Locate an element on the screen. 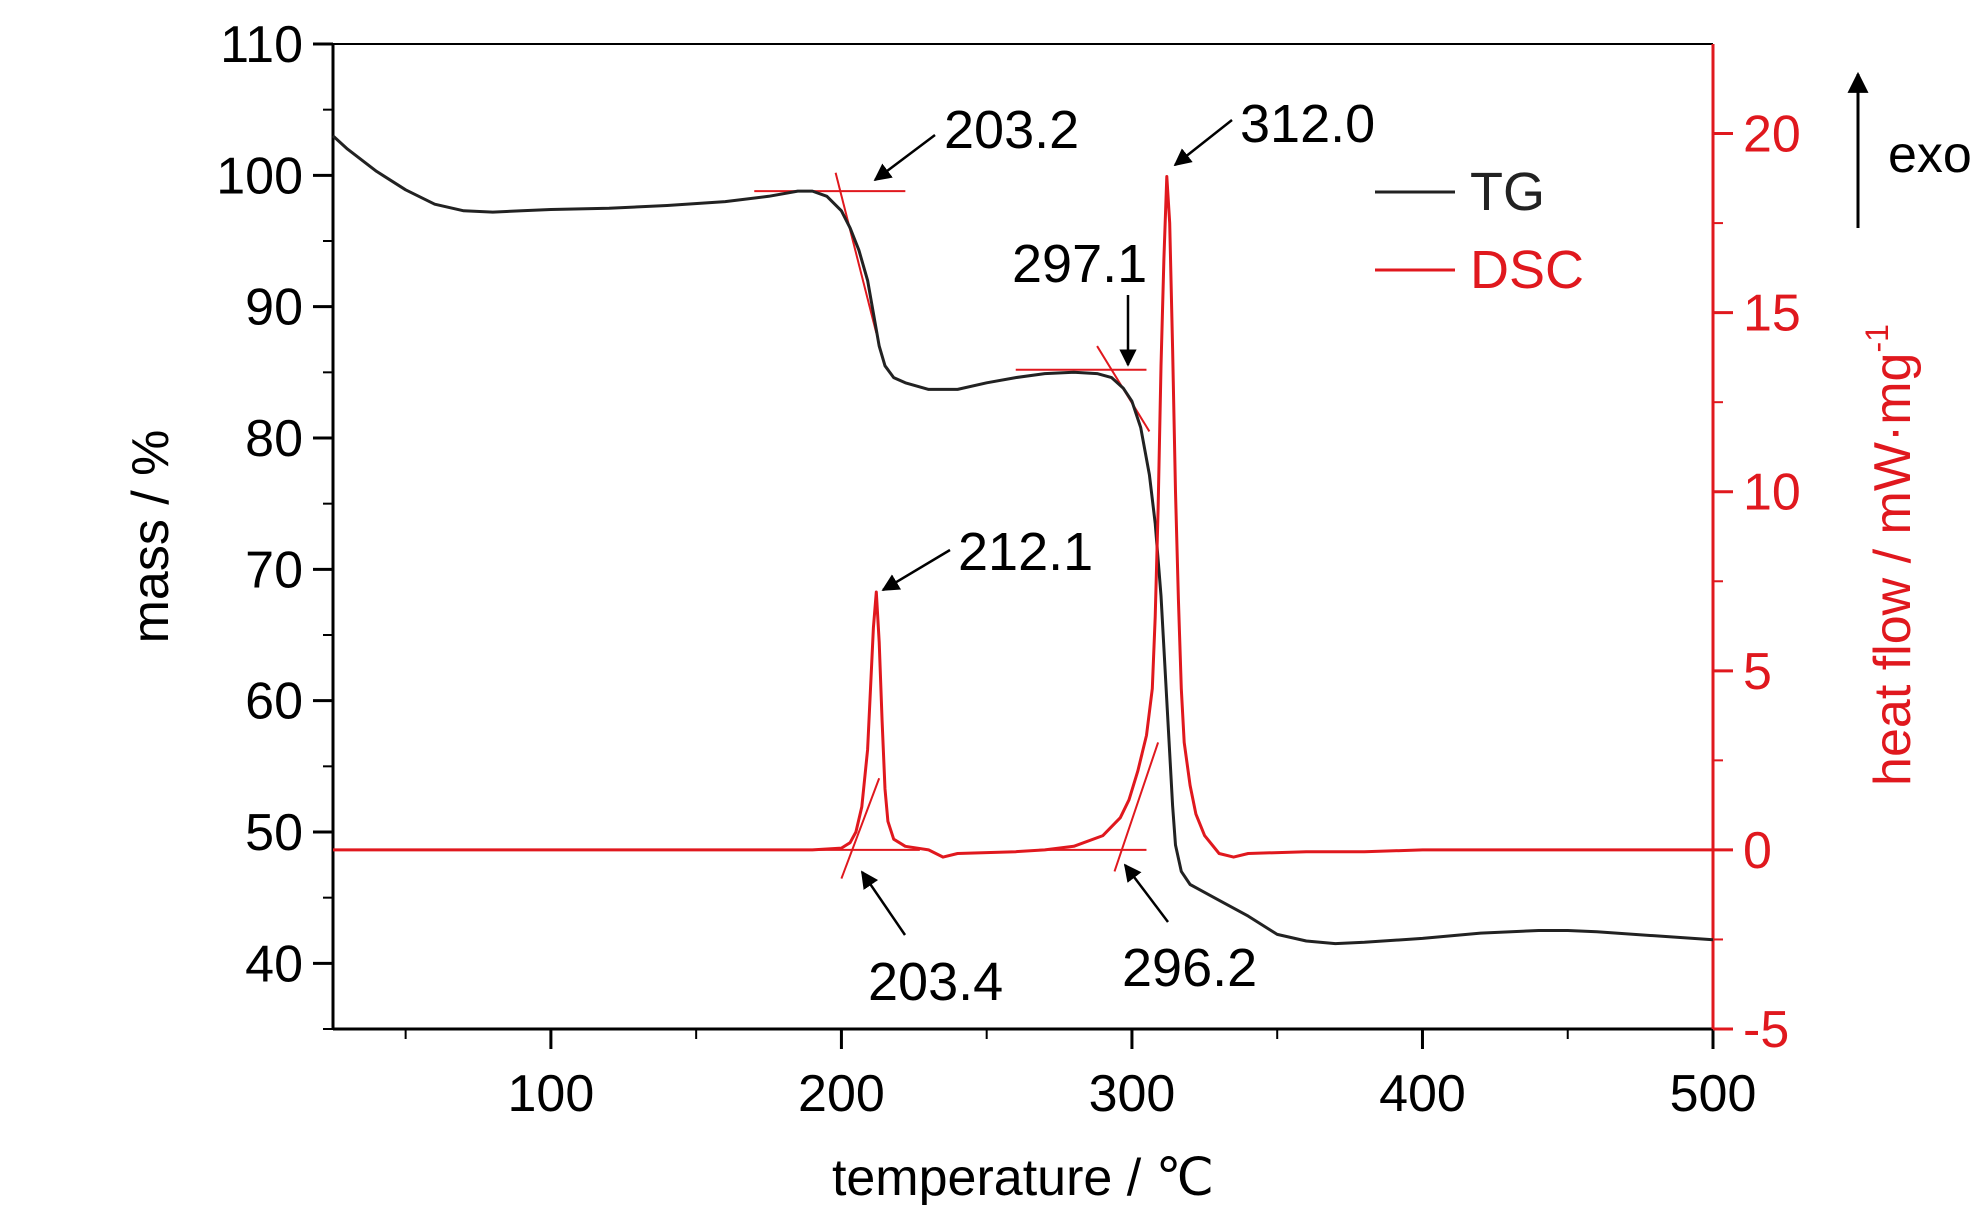 The width and height of the screenshot is (1984, 1205). annotation-label: 297.1 is located at coordinates (1079, 264).